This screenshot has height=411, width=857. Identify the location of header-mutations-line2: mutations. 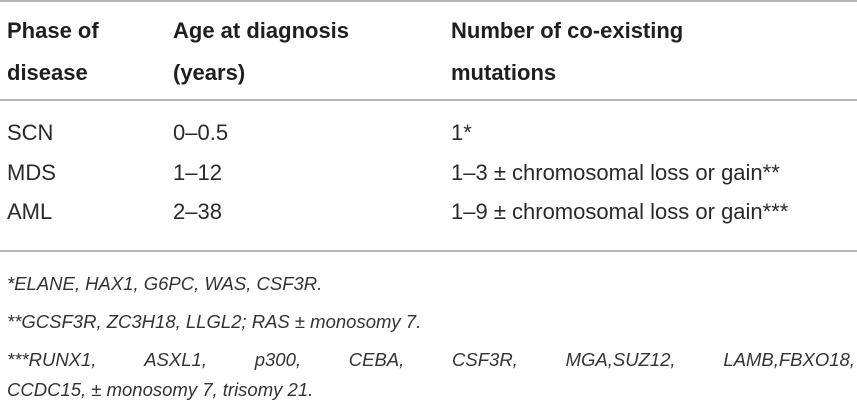
(504, 72).